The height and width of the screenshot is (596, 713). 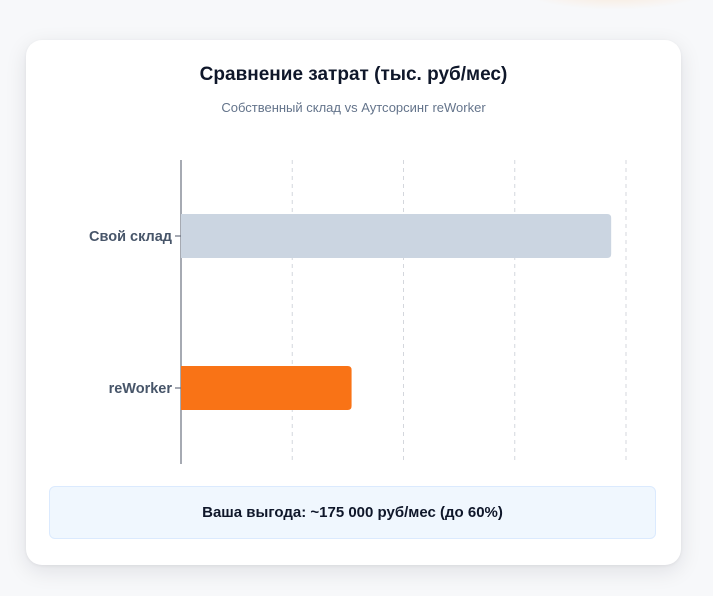 What do you see at coordinates (266, 388) in the screenshot?
I see `bar-reworker` at bounding box center [266, 388].